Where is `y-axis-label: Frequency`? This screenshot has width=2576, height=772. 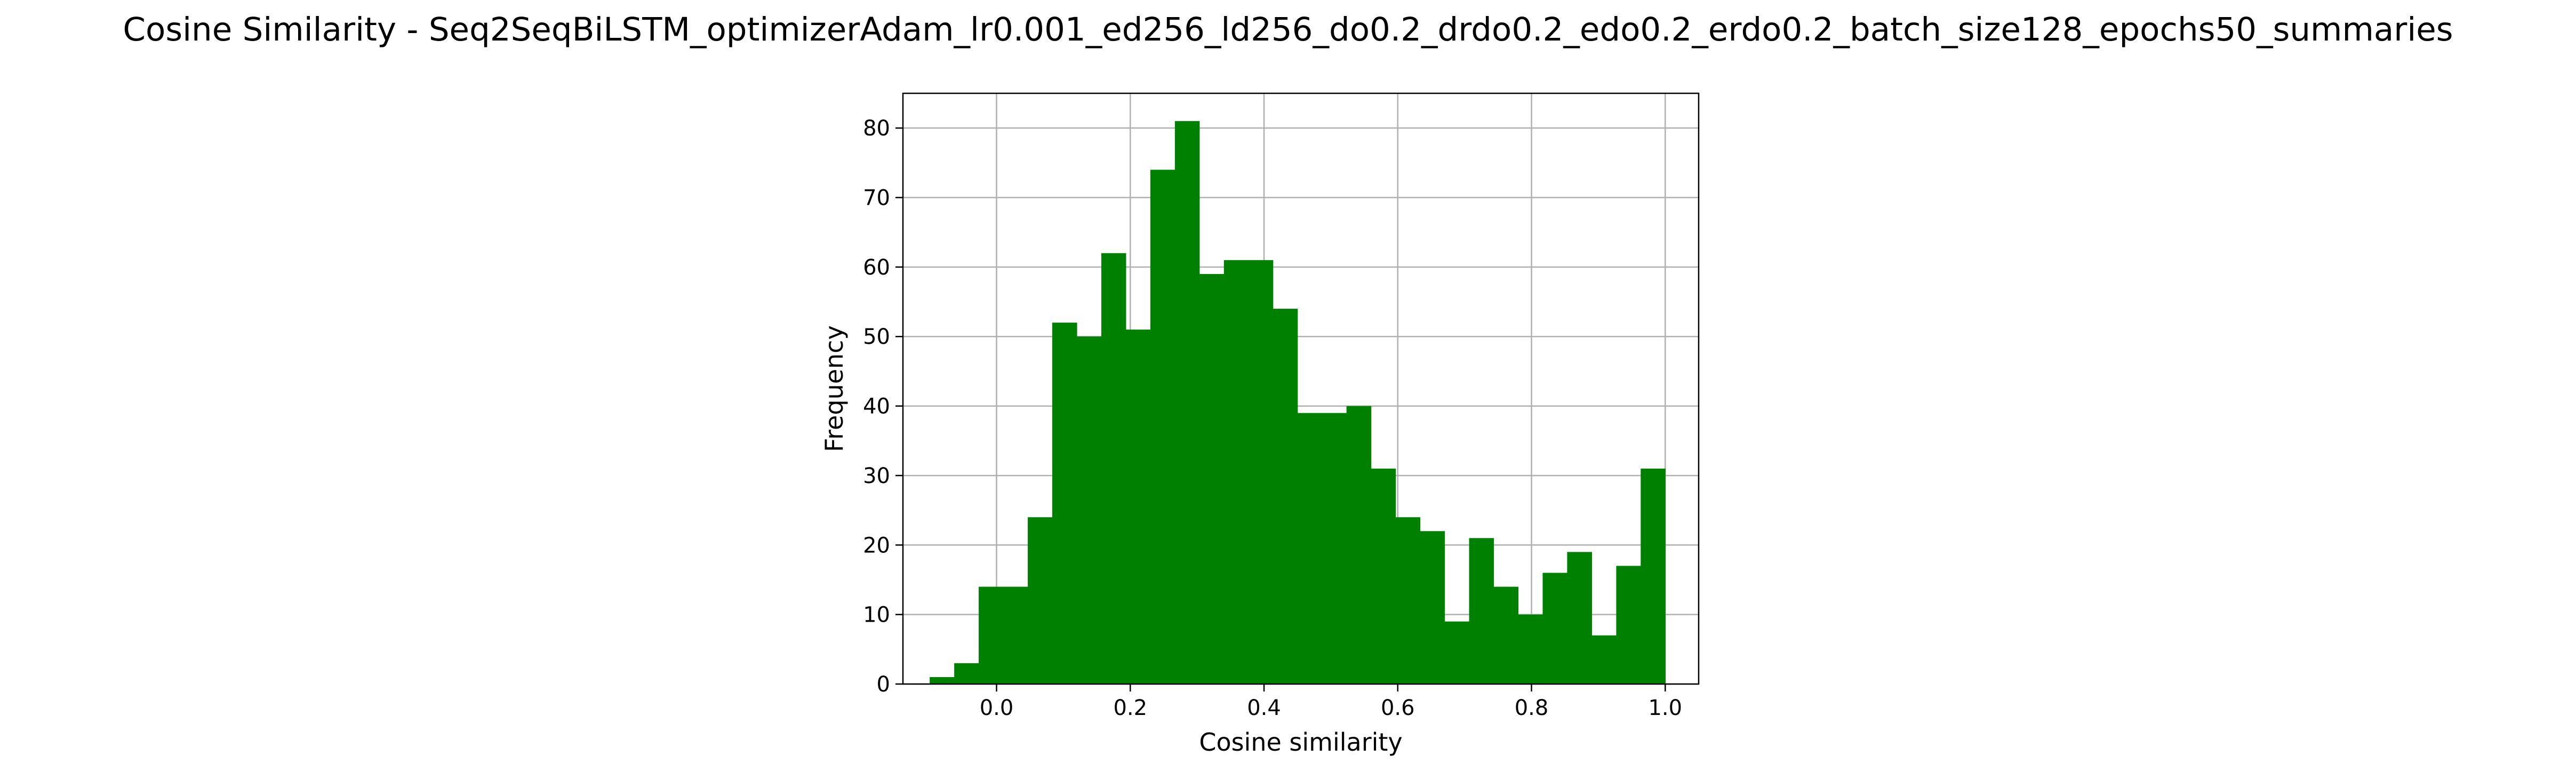 y-axis-label: Frequency is located at coordinates (834, 388).